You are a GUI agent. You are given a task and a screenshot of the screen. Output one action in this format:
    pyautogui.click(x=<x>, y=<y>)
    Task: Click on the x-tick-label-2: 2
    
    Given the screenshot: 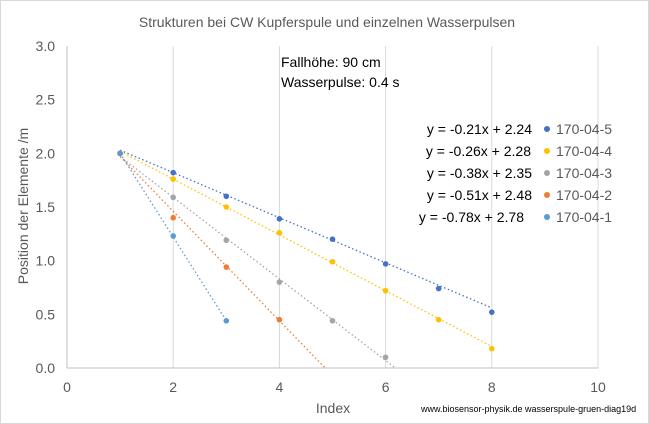 What is the action you would take?
    pyautogui.click(x=173, y=387)
    